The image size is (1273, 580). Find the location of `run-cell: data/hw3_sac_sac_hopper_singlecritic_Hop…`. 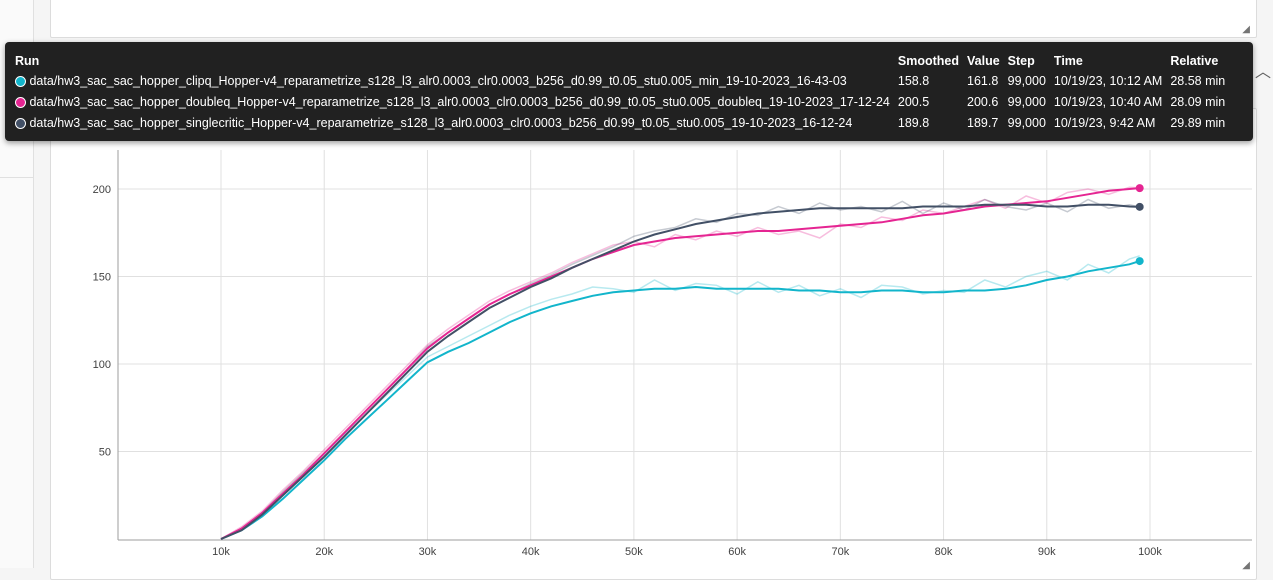

run-cell: data/hw3_sac_sac_hopper_singlecritic_Hop… is located at coordinates (452, 122).